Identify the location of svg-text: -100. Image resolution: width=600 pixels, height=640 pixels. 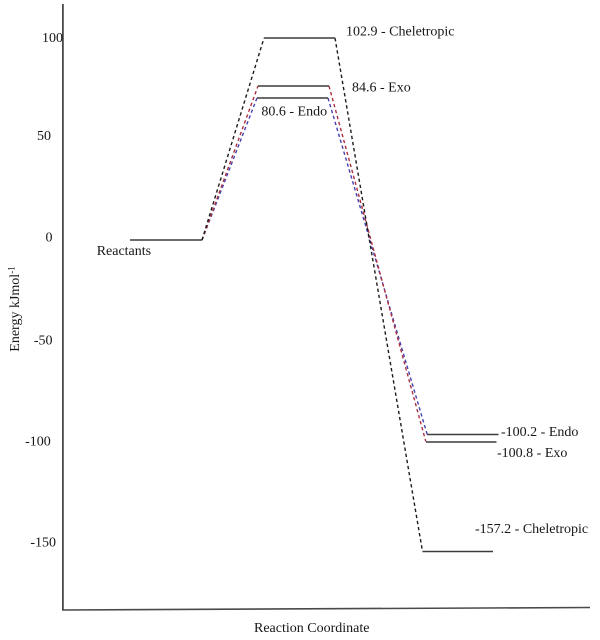
(38, 442).